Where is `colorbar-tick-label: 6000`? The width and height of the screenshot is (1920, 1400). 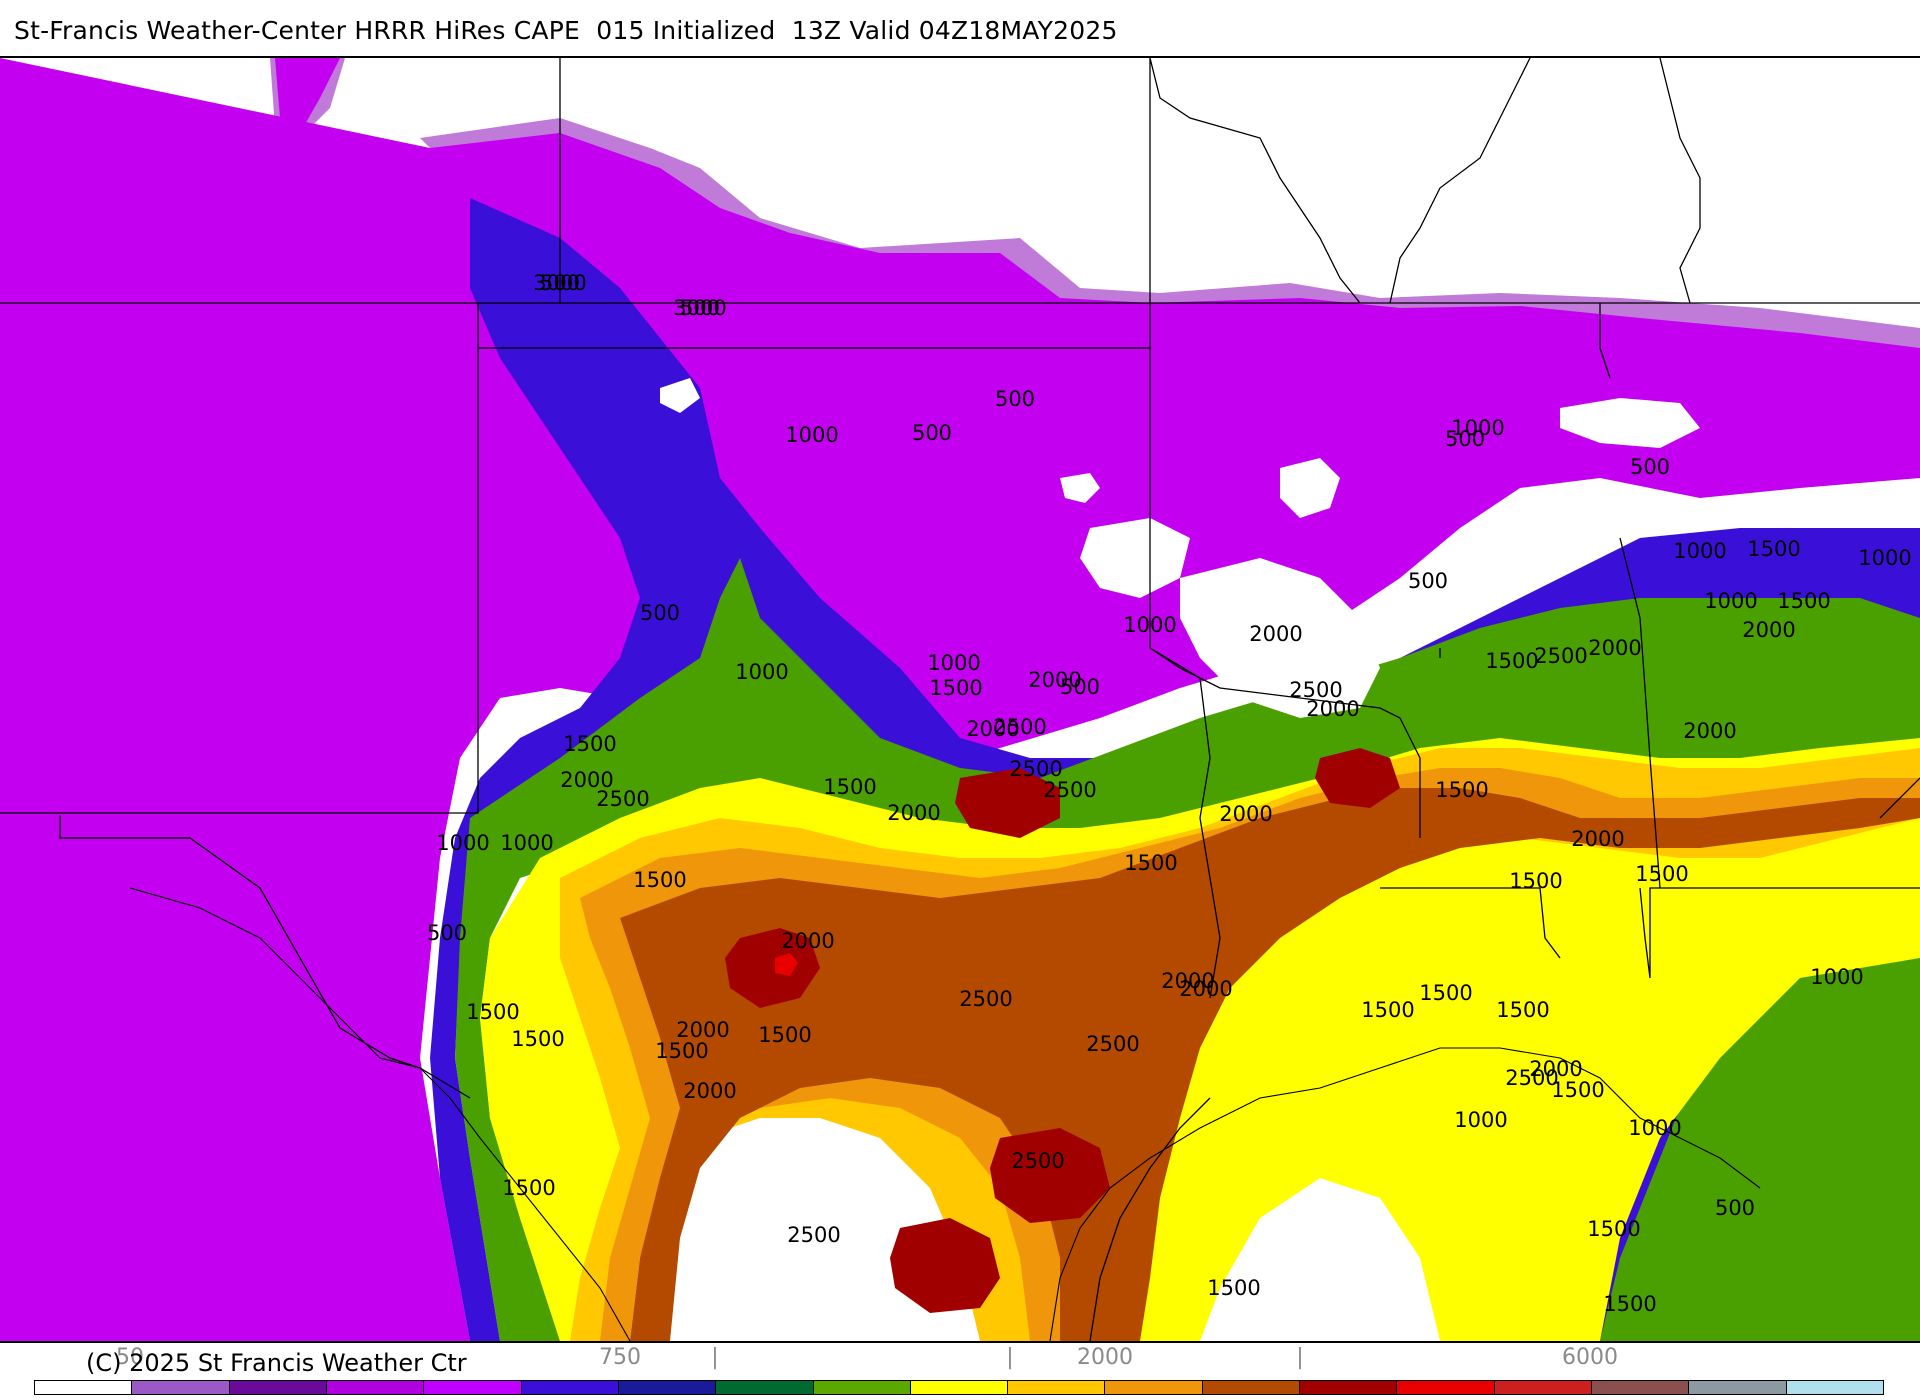
colorbar-tick-label: 6000 is located at coordinates (1590, 1357).